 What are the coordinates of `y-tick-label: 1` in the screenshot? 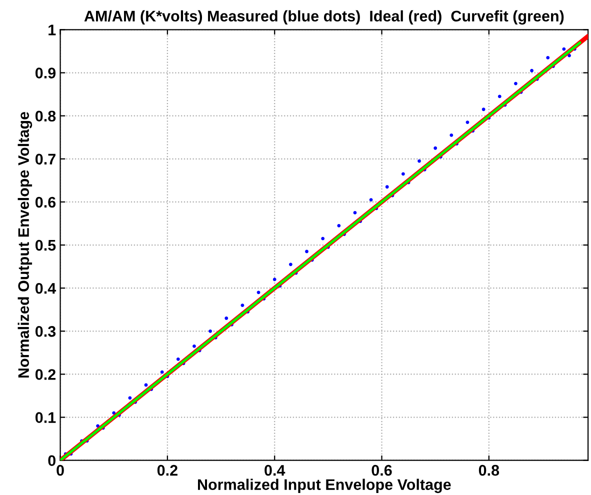 It's located at (52, 30).